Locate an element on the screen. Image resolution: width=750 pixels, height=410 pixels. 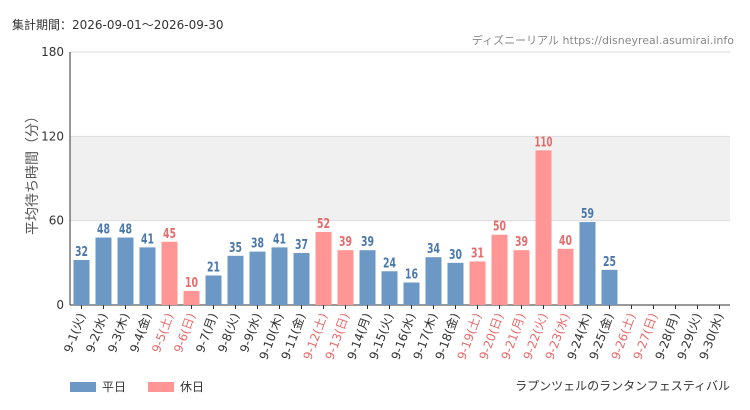
data-label: 52 is located at coordinates (323, 224).